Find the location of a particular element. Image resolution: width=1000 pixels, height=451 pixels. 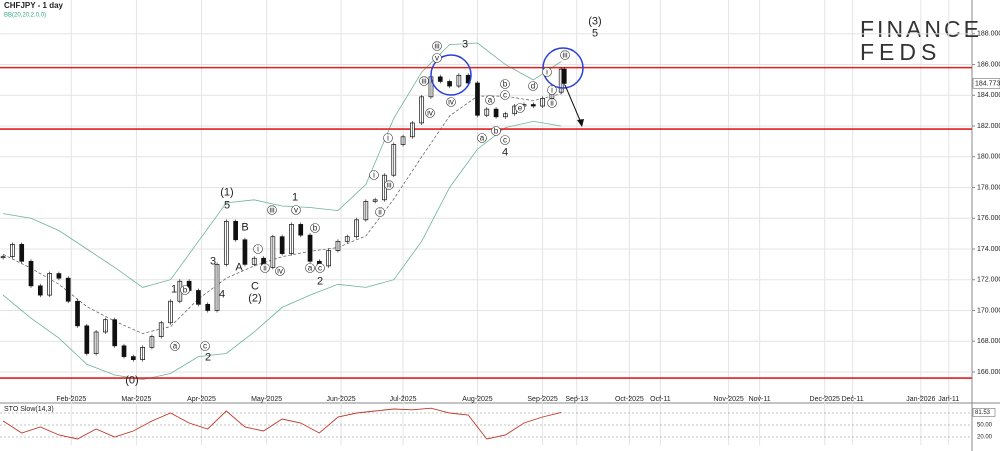

wave-label: (1) is located at coordinates (226, 192).